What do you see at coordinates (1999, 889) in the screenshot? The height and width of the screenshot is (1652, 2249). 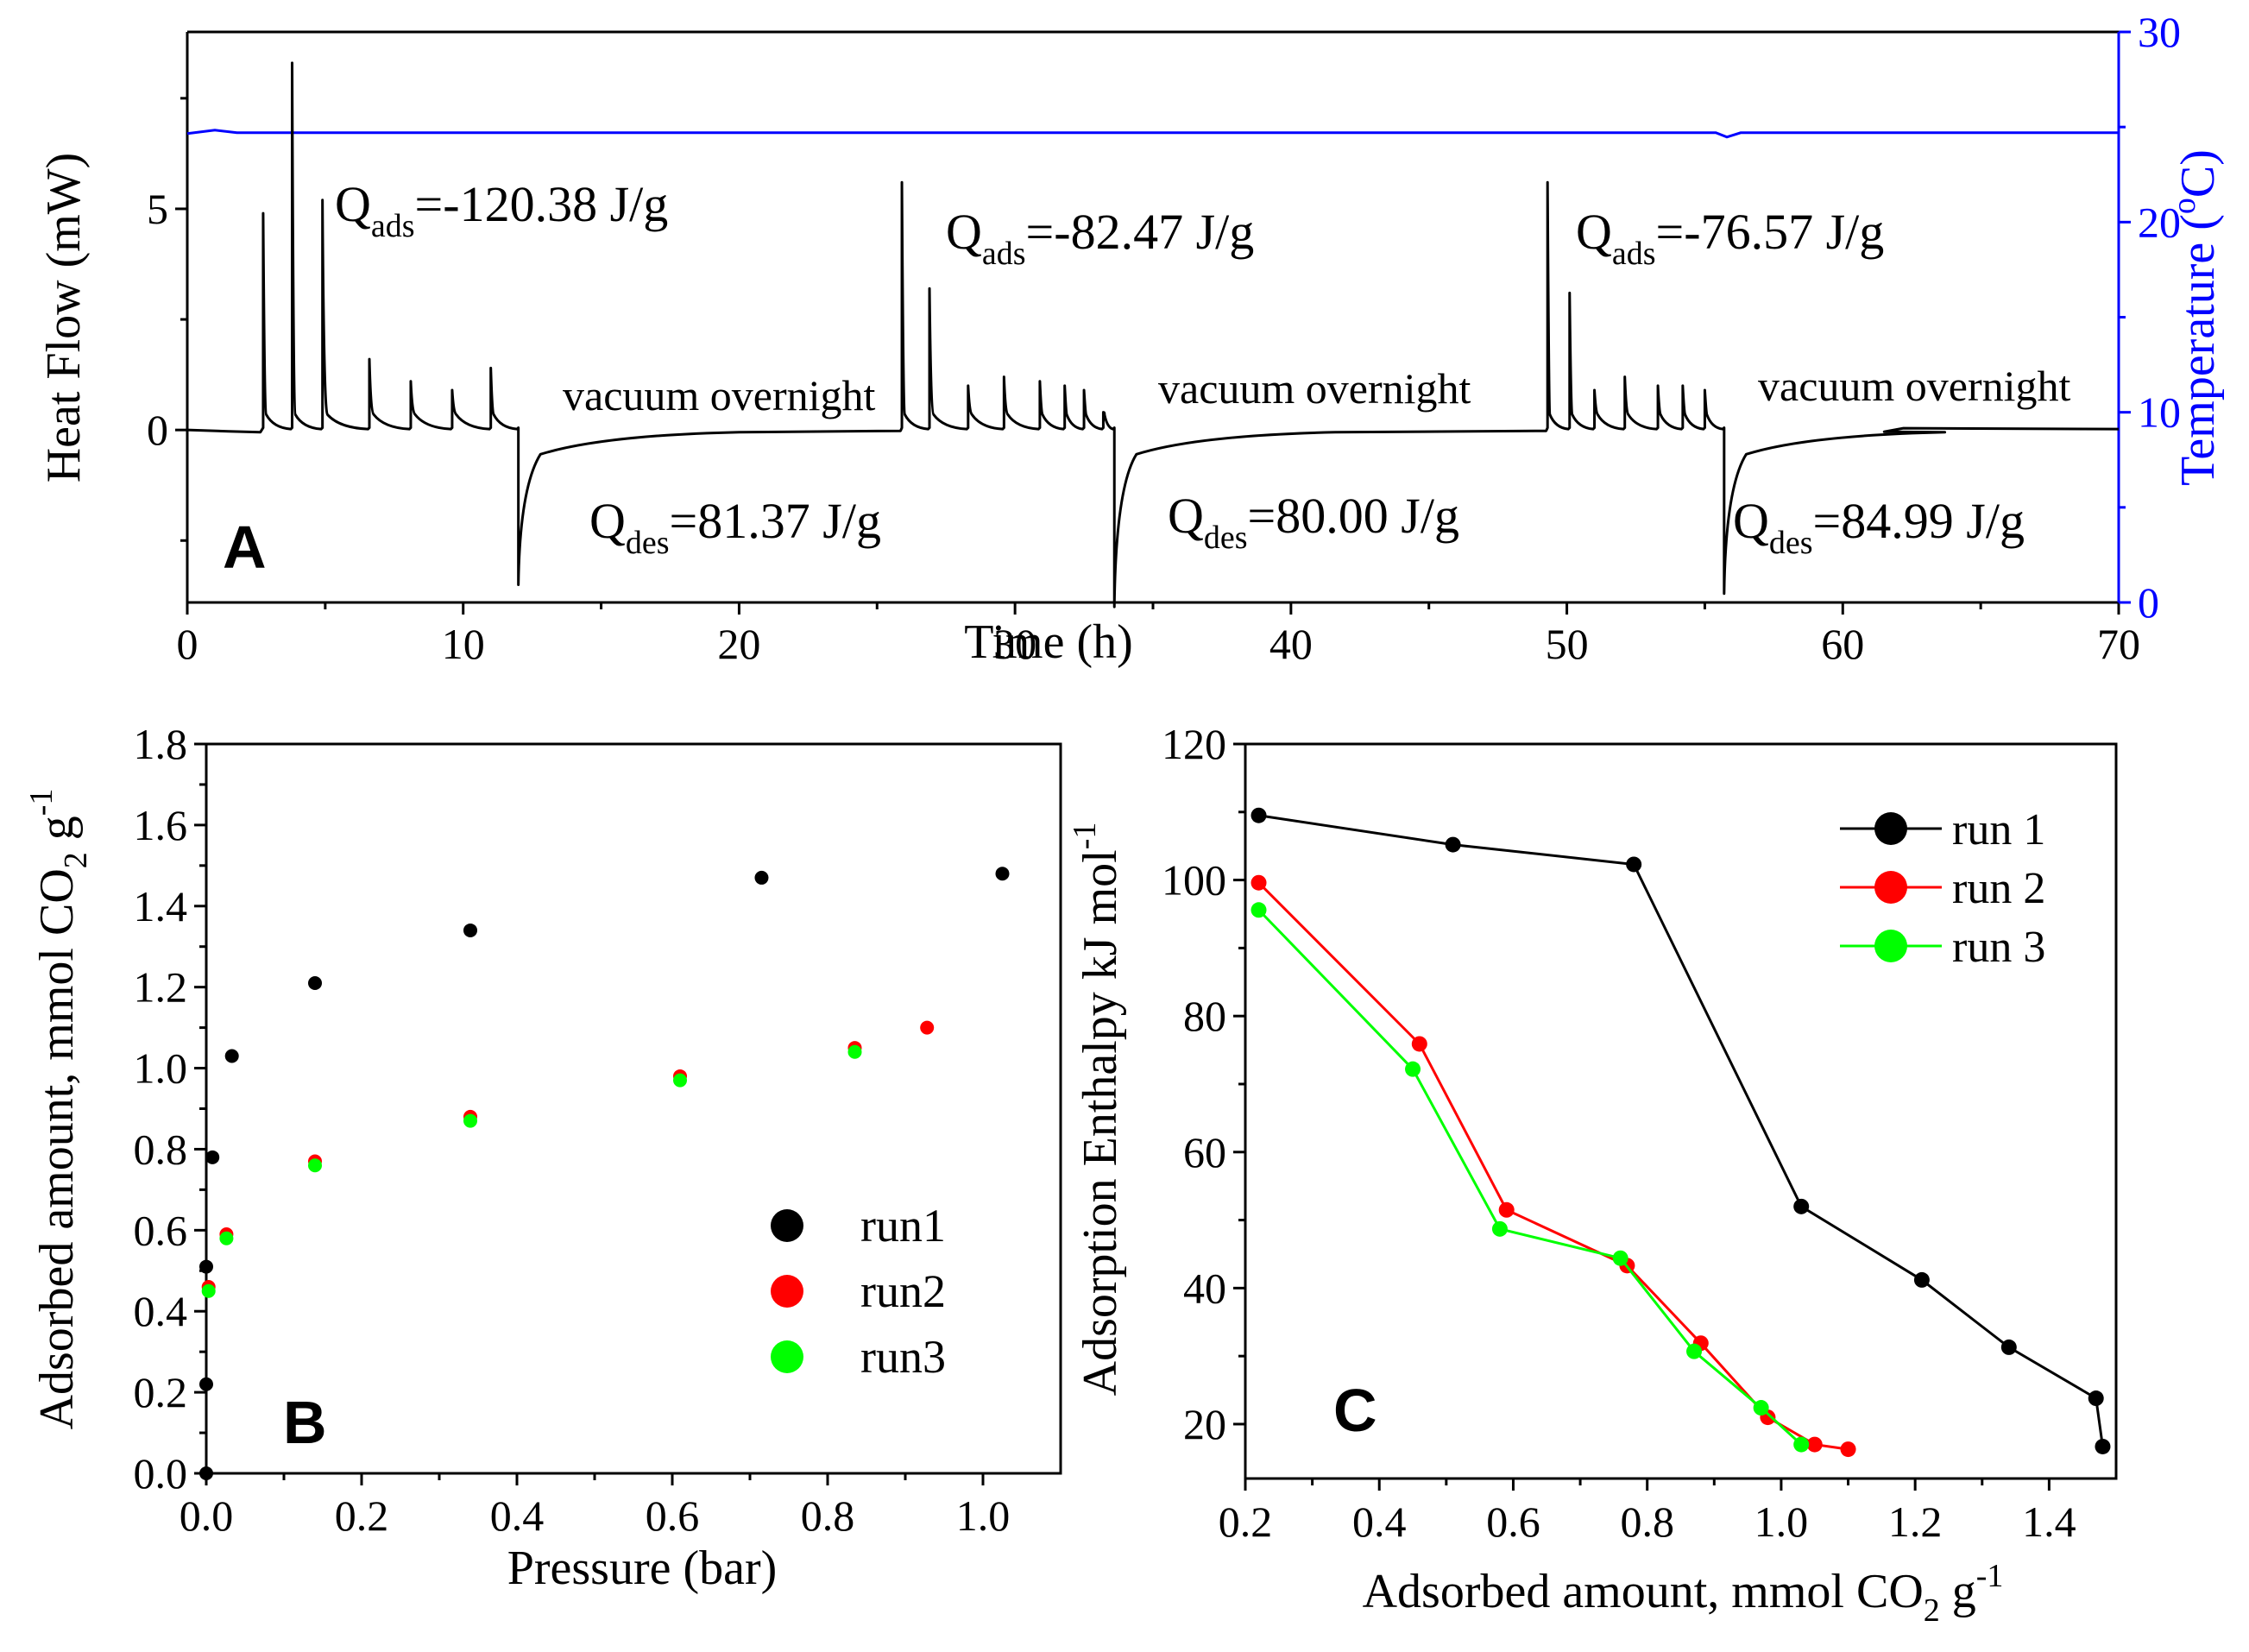 I see `legend-label-run2: run 2` at bounding box center [1999, 889].